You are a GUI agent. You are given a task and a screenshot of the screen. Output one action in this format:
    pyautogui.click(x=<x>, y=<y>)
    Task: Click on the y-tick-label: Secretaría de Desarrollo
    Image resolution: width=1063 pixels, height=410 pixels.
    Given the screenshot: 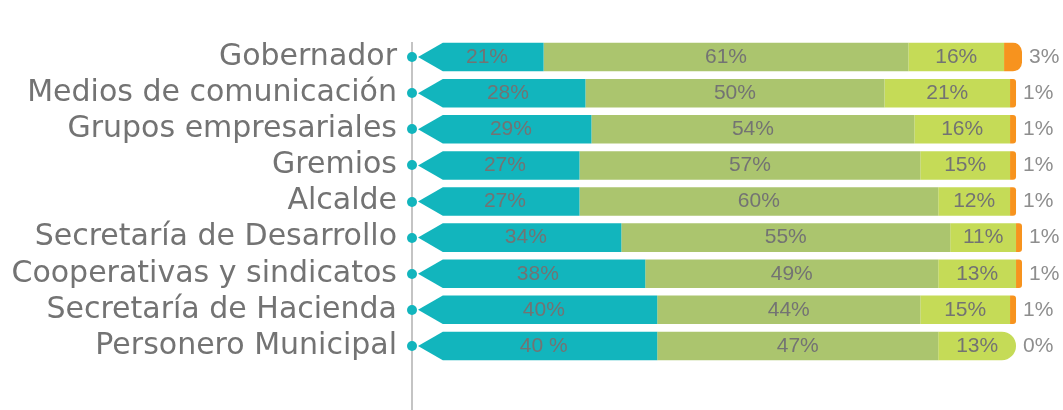 What is the action you would take?
    pyautogui.click(x=215, y=235)
    